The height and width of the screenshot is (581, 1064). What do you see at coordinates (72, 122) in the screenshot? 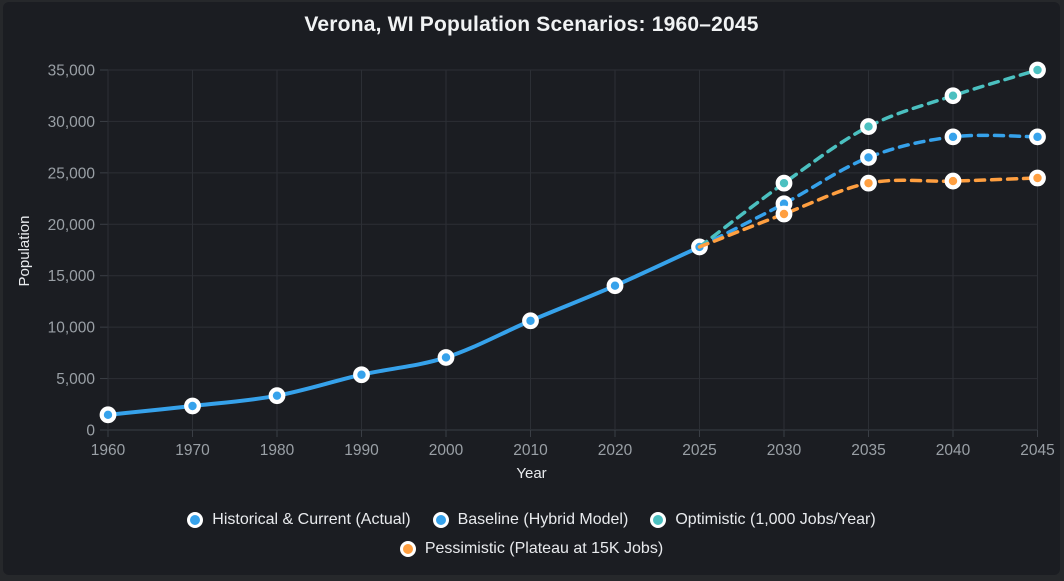
I see `y-tick-label: 30,000` at bounding box center [72, 122].